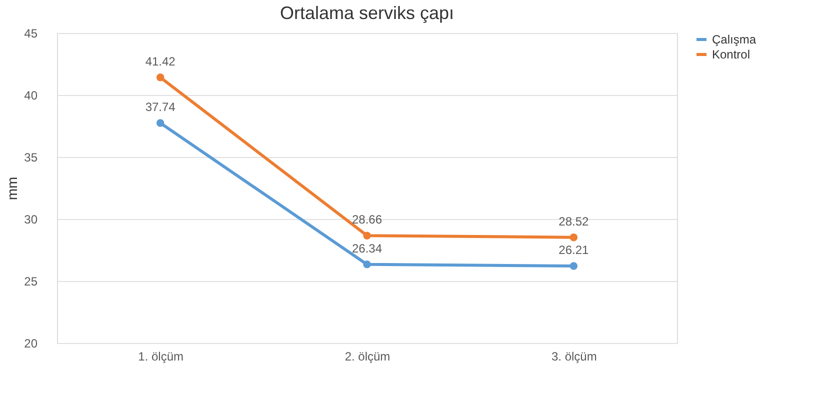 The image size is (837, 416). What do you see at coordinates (367, 248) in the screenshot?
I see `data-label: 26.34` at bounding box center [367, 248].